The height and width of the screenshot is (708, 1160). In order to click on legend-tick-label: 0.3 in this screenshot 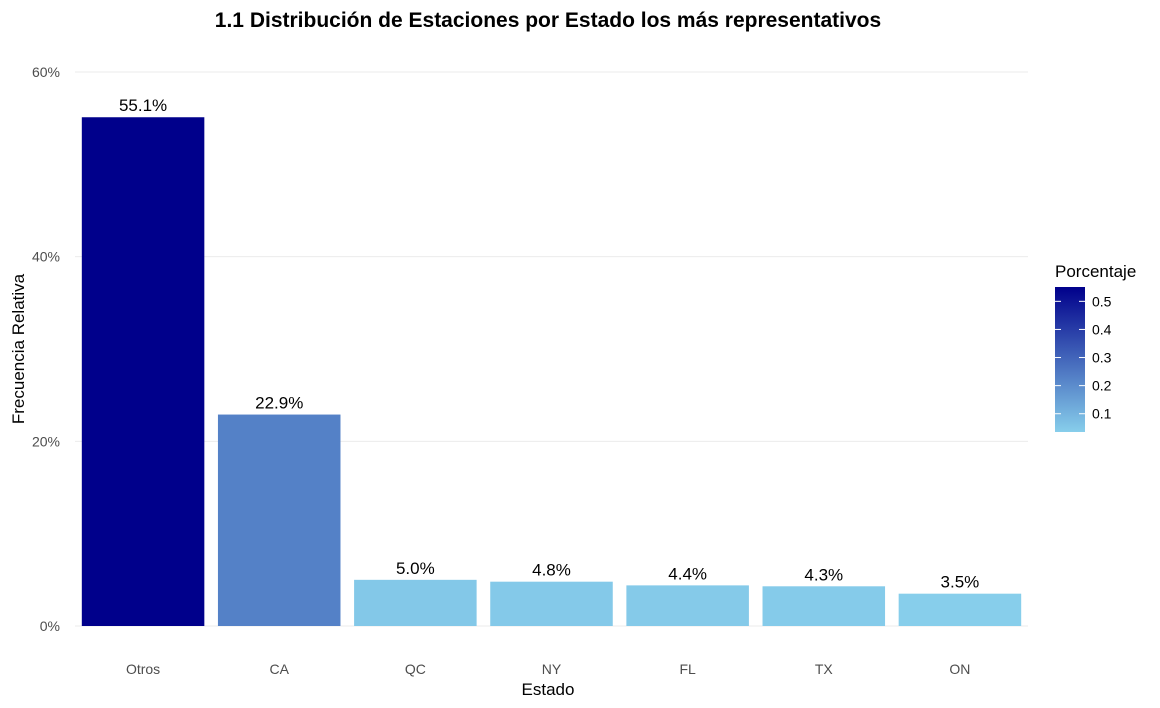, I will do `click(1102, 358)`.